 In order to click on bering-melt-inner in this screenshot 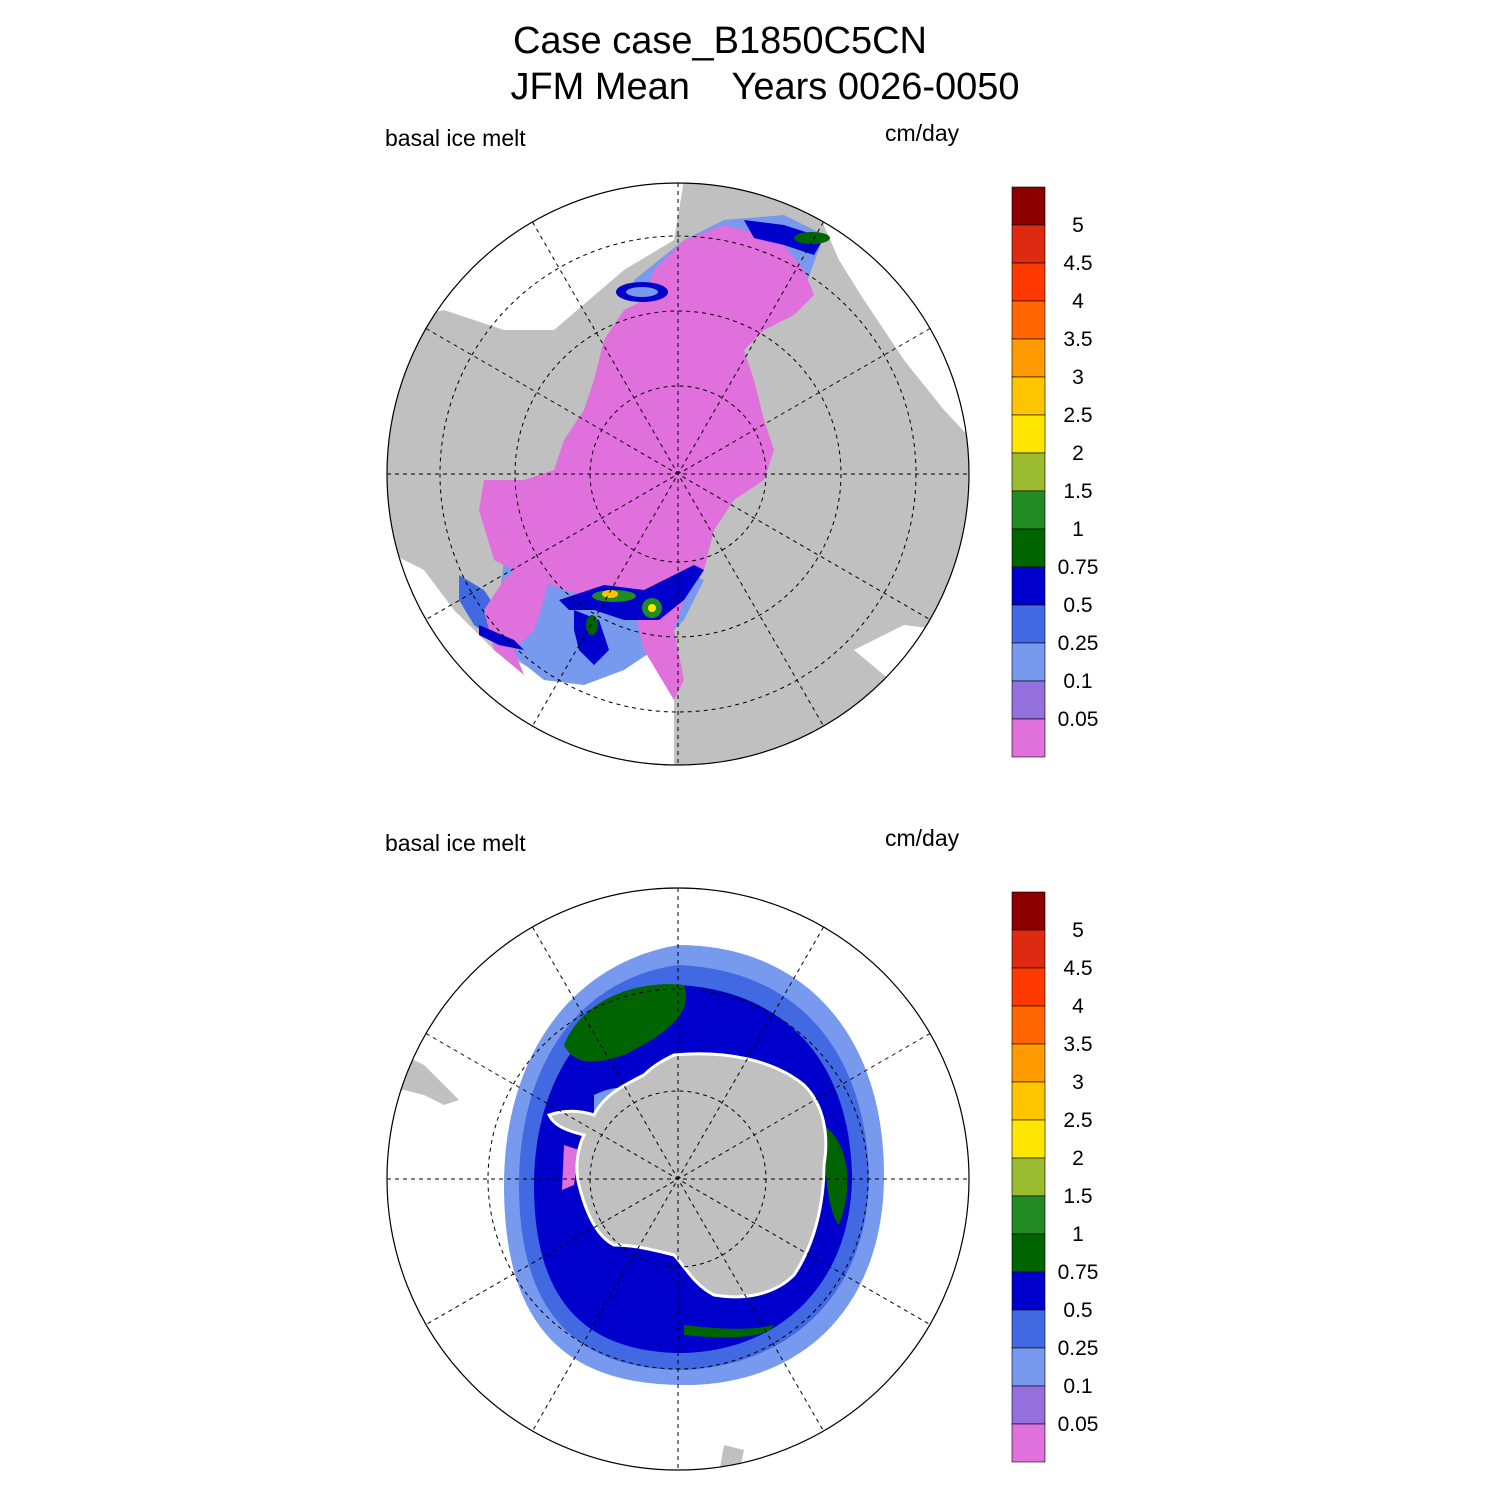, I will do `click(642, 292)`.